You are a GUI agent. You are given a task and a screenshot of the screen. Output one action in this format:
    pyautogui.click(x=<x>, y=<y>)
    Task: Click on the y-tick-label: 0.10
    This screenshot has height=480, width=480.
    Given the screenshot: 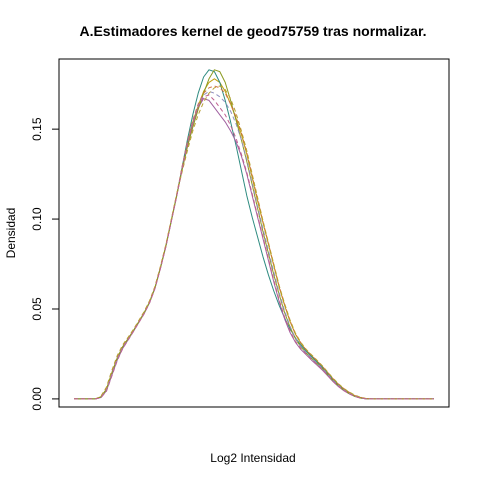 What is the action you would take?
    pyautogui.click(x=37, y=219)
    